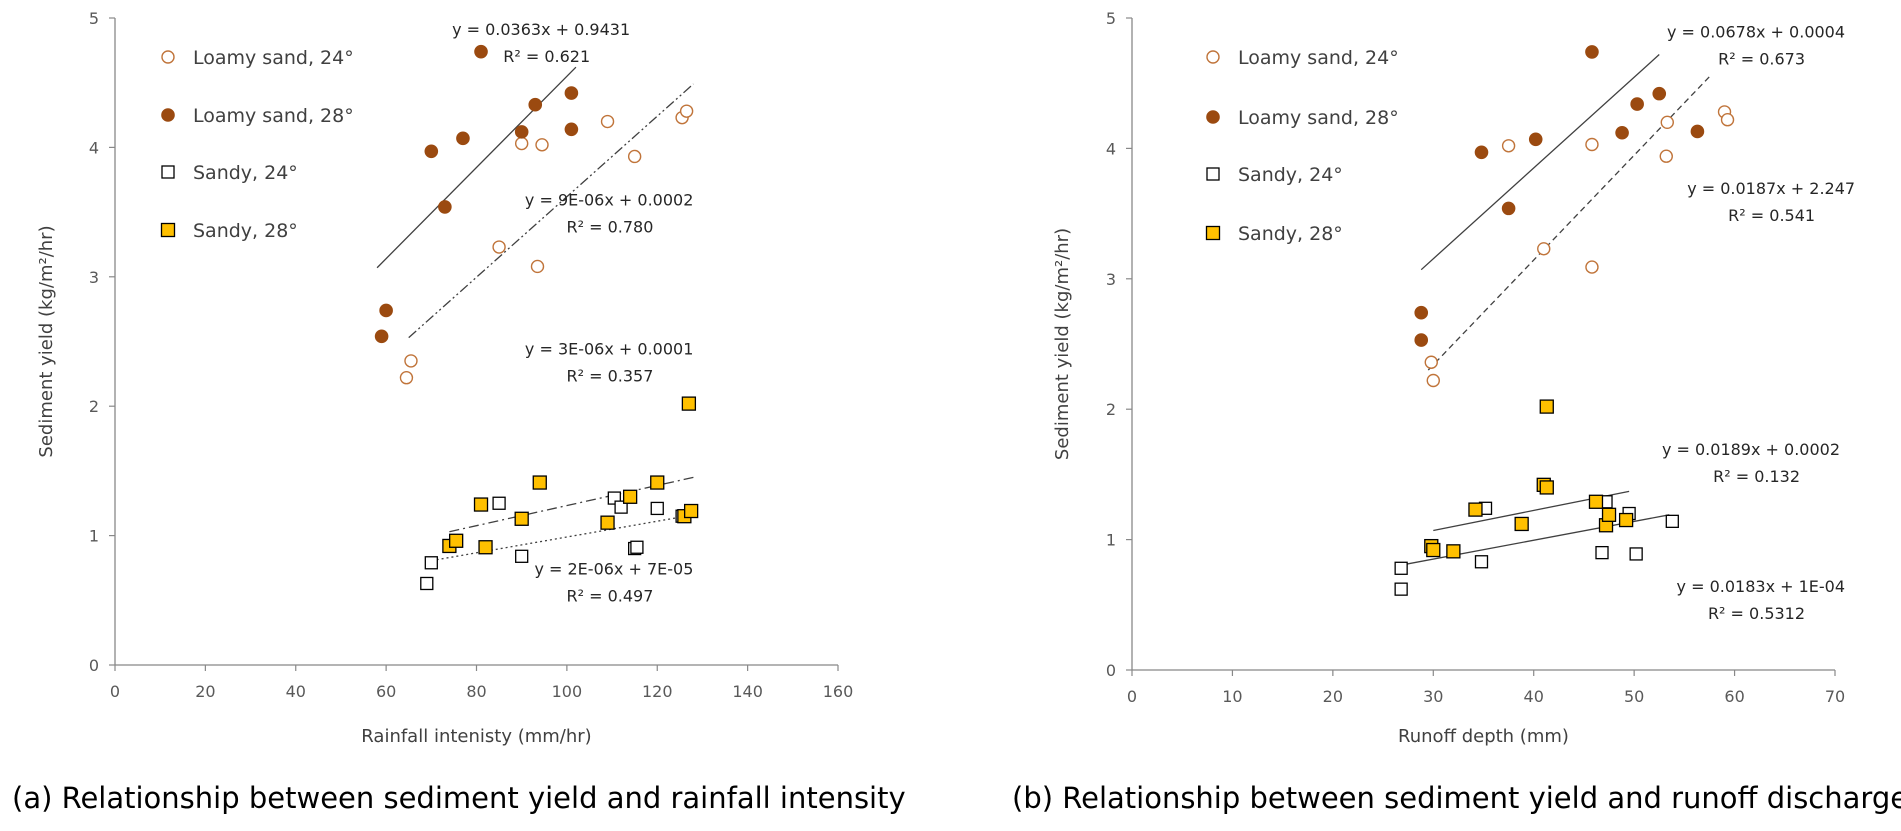 This screenshot has height=831, width=1901. I want to click on y-tick-label: 2, so click(1111, 409).